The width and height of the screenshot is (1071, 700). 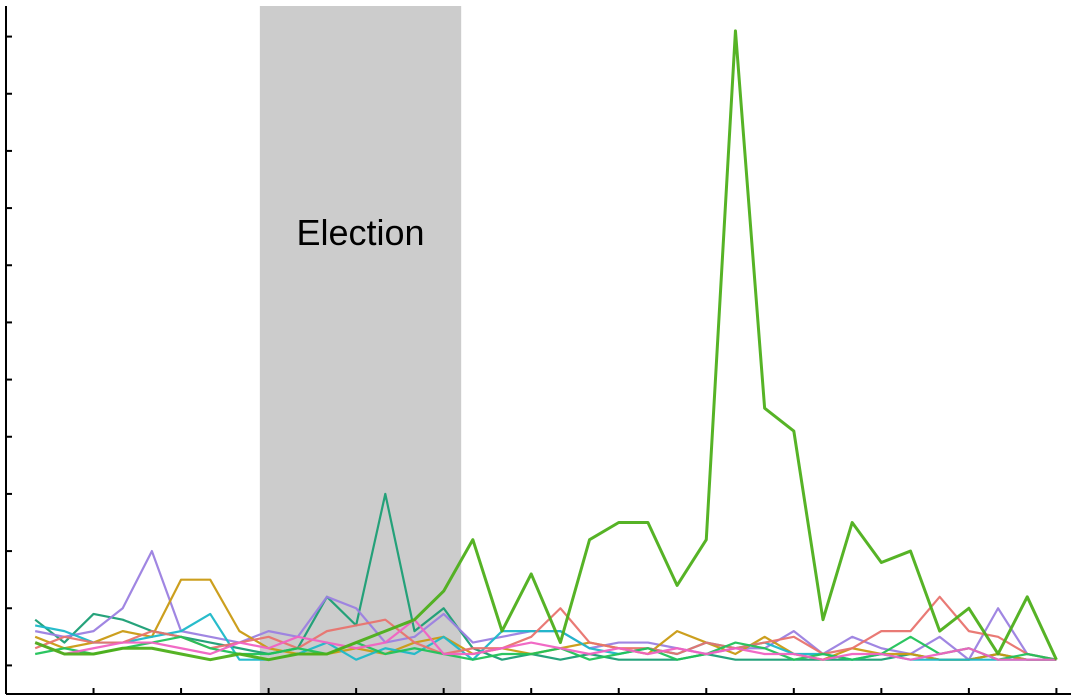 I want to click on annotation-label: Election, so click(x=360, y=232).